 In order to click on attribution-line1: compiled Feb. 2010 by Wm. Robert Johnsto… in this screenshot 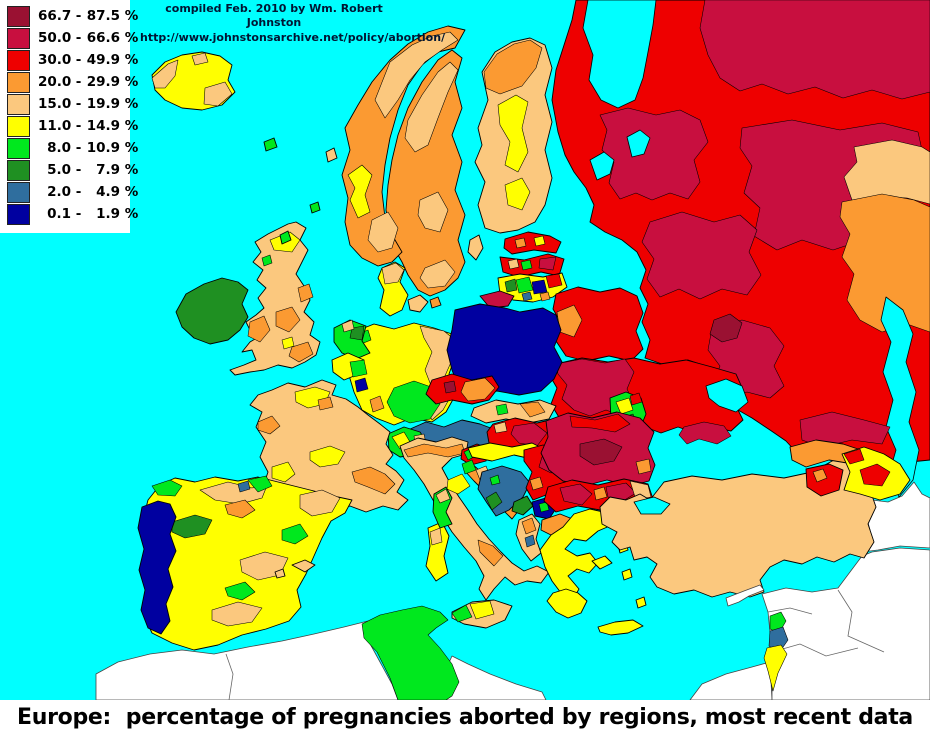, I will do `click(274, 16)`.